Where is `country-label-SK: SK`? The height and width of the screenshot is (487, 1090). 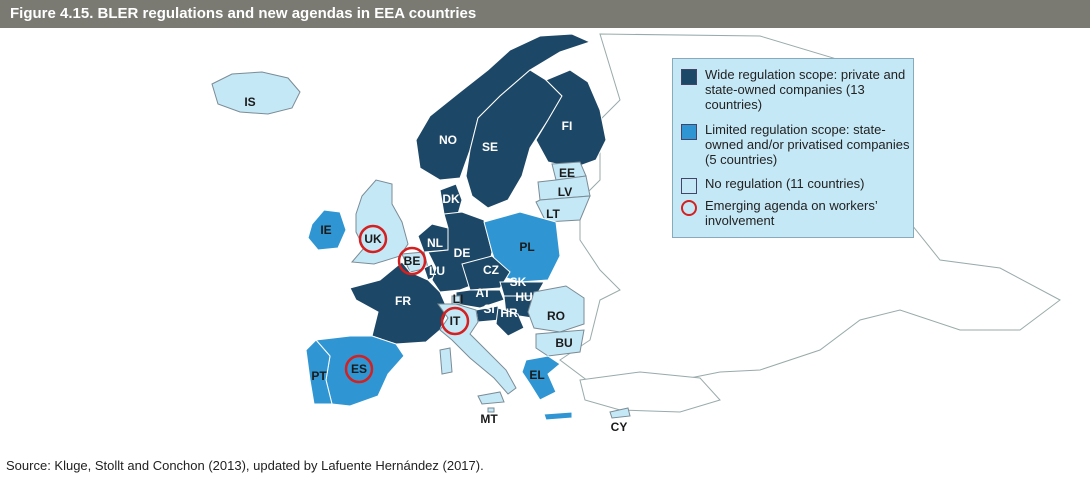 country-label-SK: SK is located at coordinates (518, 282).